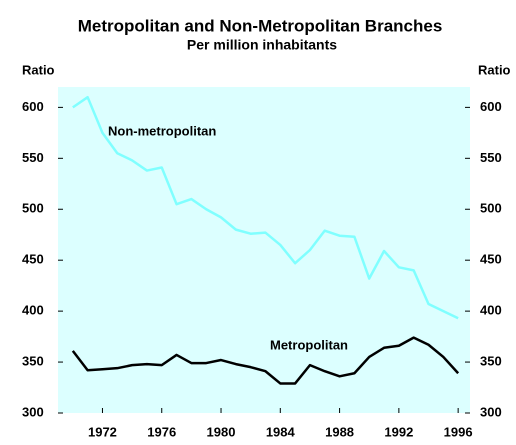 The image size is (516, 445). Describe the element at coordinates (33, 157) in the screenshot. I see `y-tick-label: 550` at that location.